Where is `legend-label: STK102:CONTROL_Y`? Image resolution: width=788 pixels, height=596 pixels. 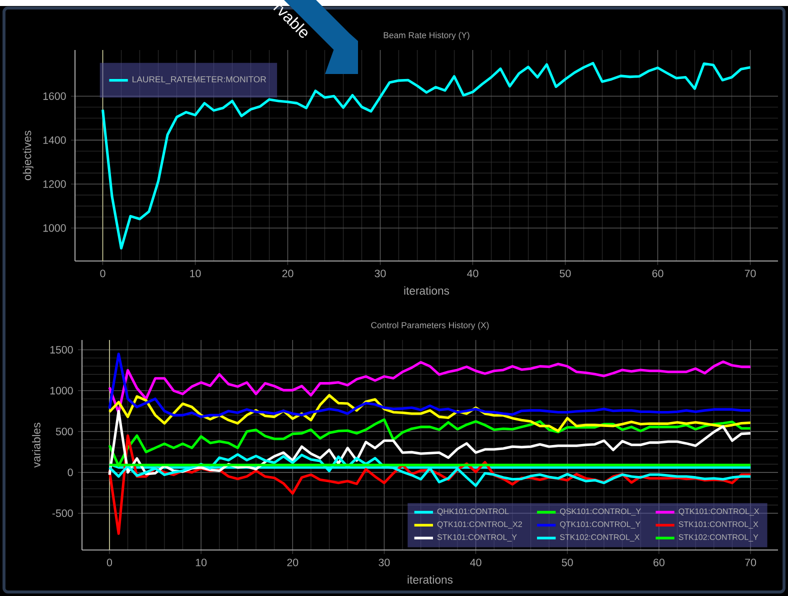
legend-label: STK102:CONTROL_Y is located at coordinates (718, 538).